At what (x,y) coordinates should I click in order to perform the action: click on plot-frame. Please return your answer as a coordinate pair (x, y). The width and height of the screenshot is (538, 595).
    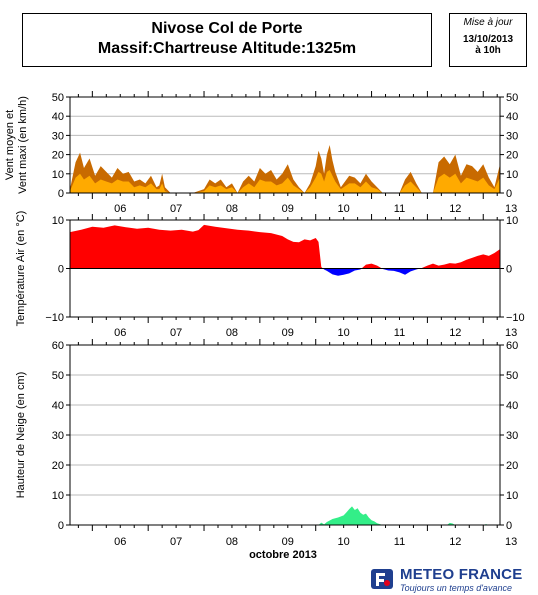
    Looking at the image, I should click on (285, 145).